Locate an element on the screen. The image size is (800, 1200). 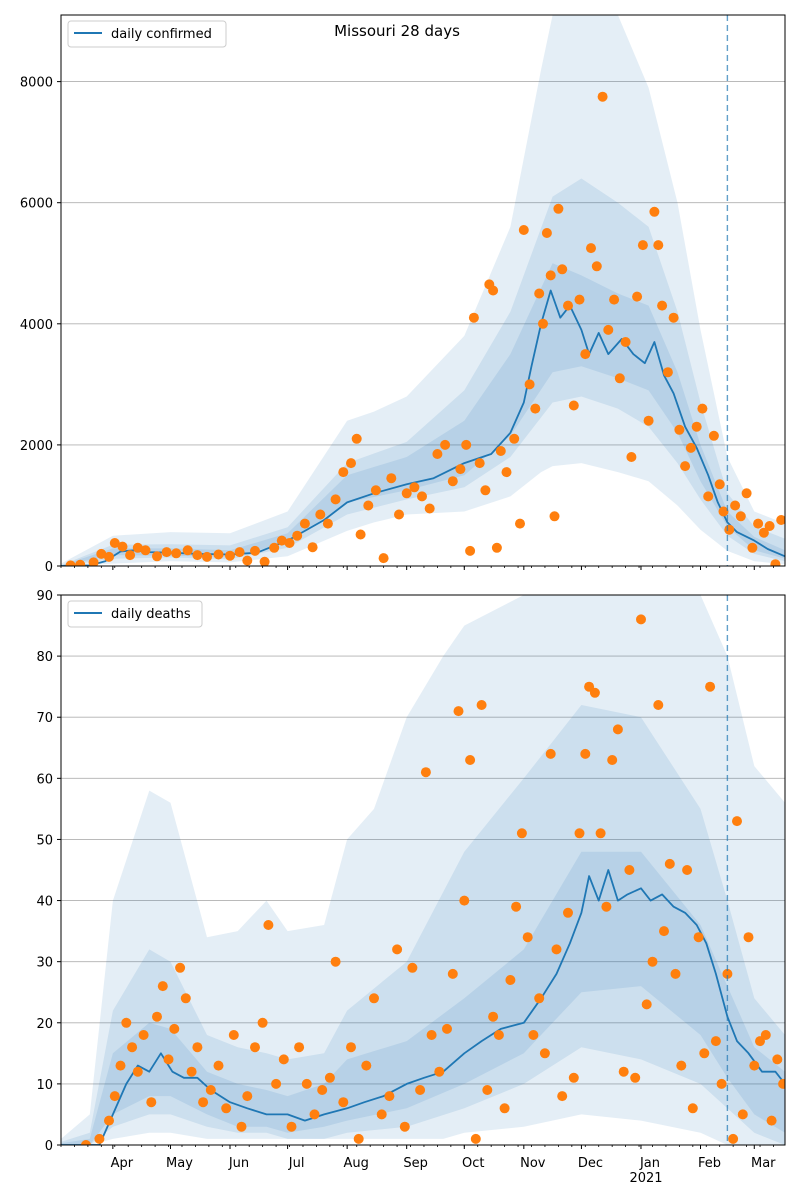
deaths-x-tick-label: Feb is located at coordinates (709, 1163).